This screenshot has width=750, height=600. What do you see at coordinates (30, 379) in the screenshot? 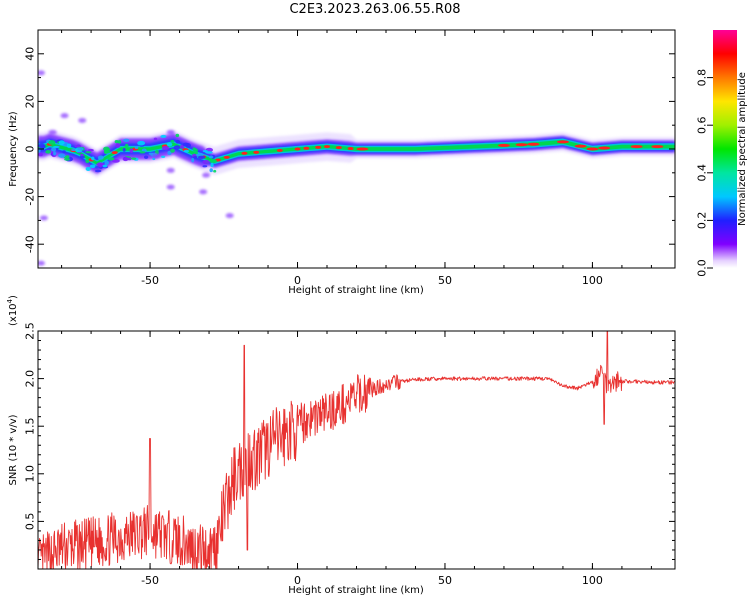
I see `y-tick-label: 2.0` at bounding box center [30, 379].